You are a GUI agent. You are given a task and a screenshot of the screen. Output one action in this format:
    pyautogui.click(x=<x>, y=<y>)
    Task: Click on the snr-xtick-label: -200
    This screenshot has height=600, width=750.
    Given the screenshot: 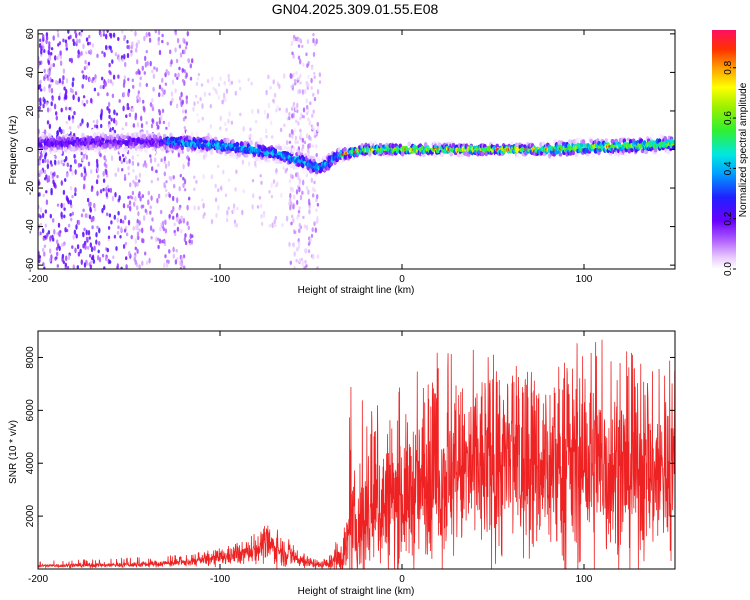 What is the action you would take?
    pyautogui.click(x=38, y=579)
    